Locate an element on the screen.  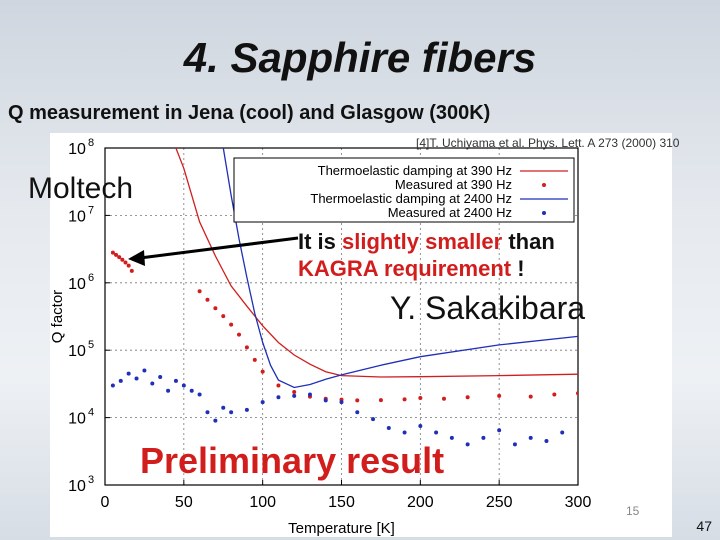
legend-label: Measured at 2400 Hz is located at coordinates (450, 212).